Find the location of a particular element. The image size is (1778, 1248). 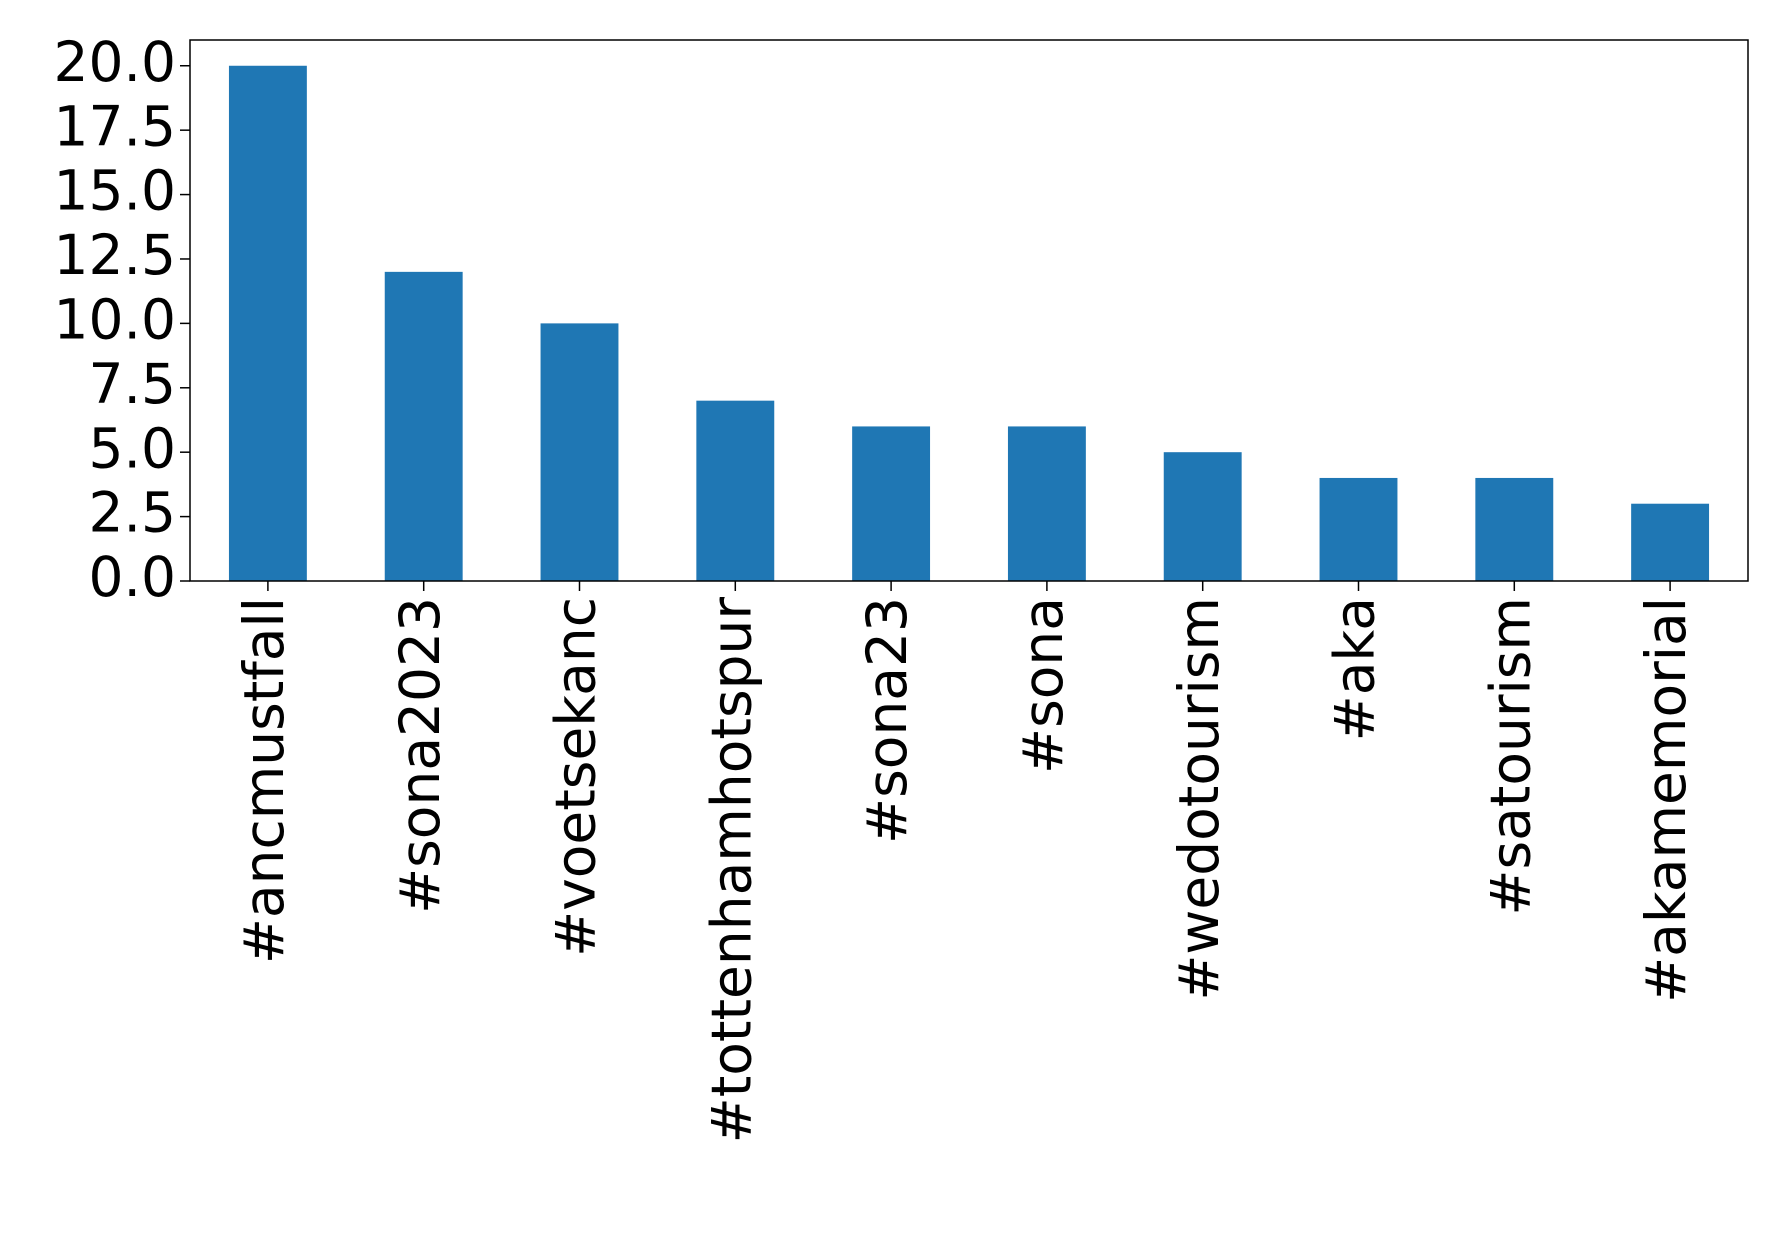

y-tick-label: 7.5 is located at coordinates (132, 384).